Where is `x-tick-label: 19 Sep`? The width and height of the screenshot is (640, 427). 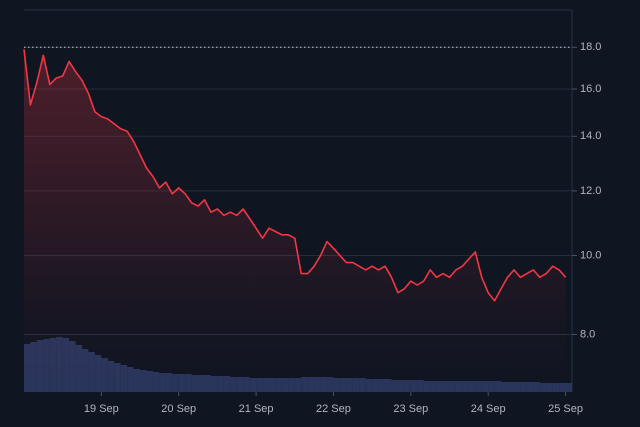 x-tick-label: 19 Sep is located at coordinates (101, 409).